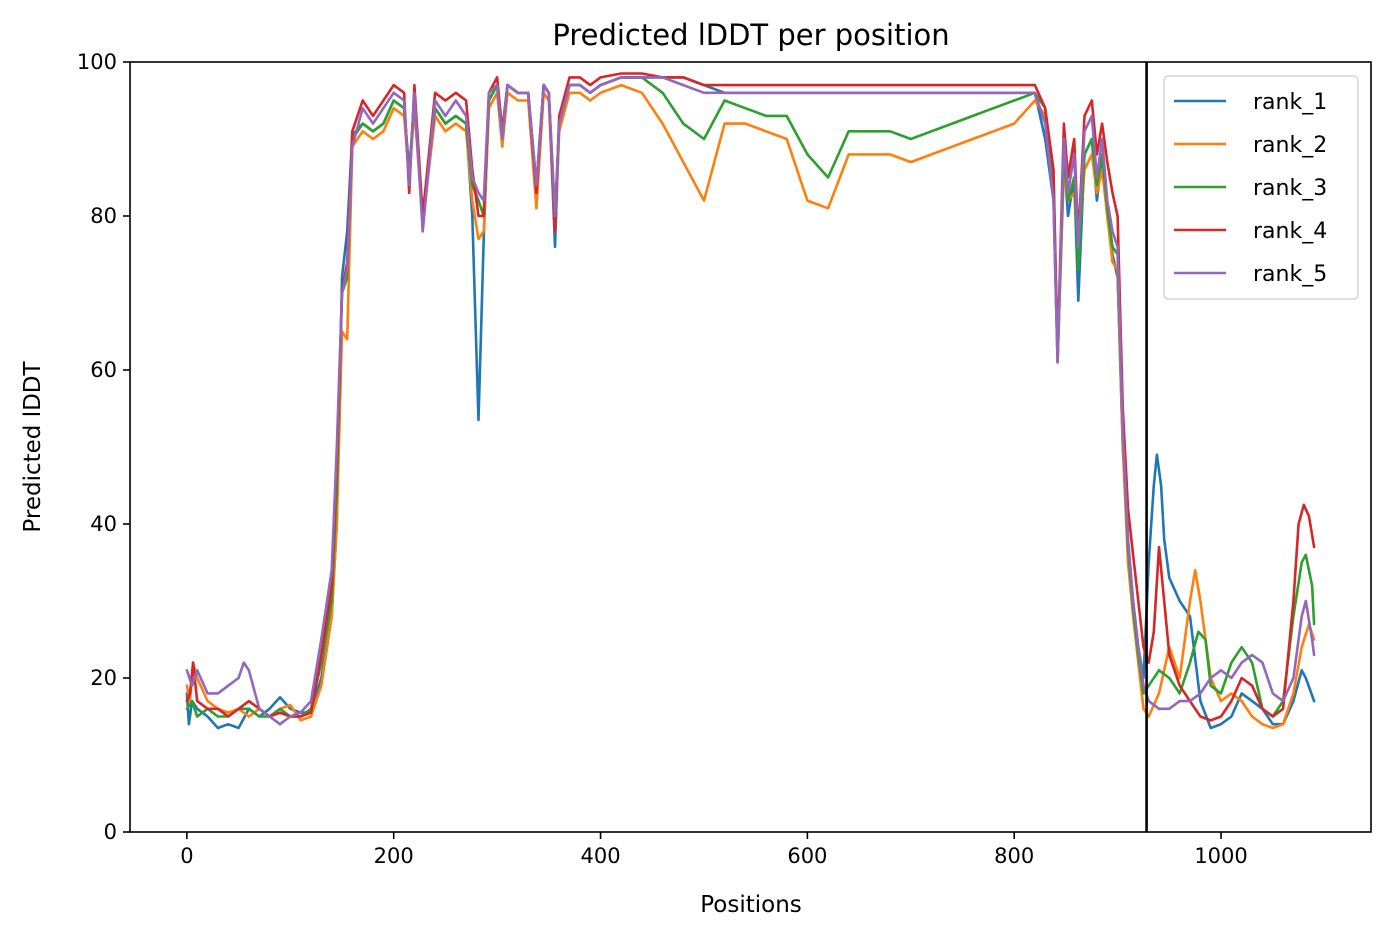  What do you see at coordinates (1014, 856) in the screenshot?
I see `x-tick-label: 800` at bounding box center [1014, 856].